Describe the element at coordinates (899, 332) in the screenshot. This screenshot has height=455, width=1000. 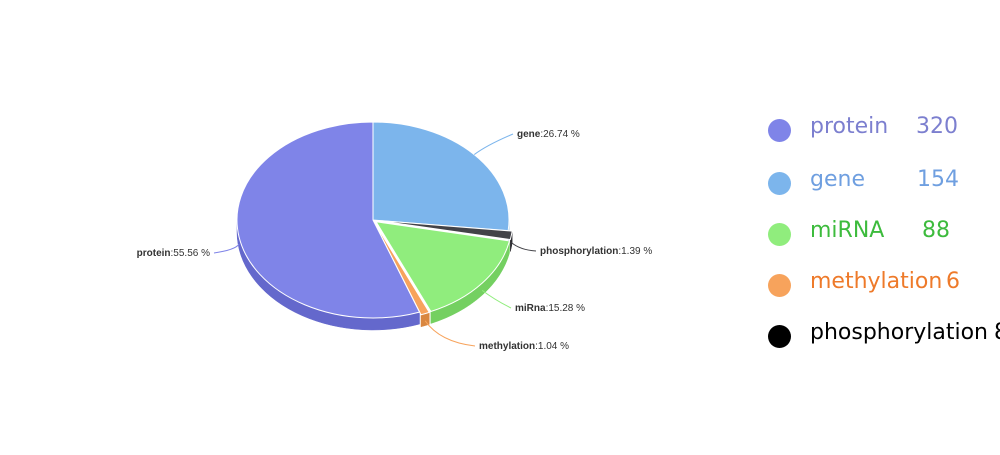
I see `legend-label: phosphorylation` at that location.